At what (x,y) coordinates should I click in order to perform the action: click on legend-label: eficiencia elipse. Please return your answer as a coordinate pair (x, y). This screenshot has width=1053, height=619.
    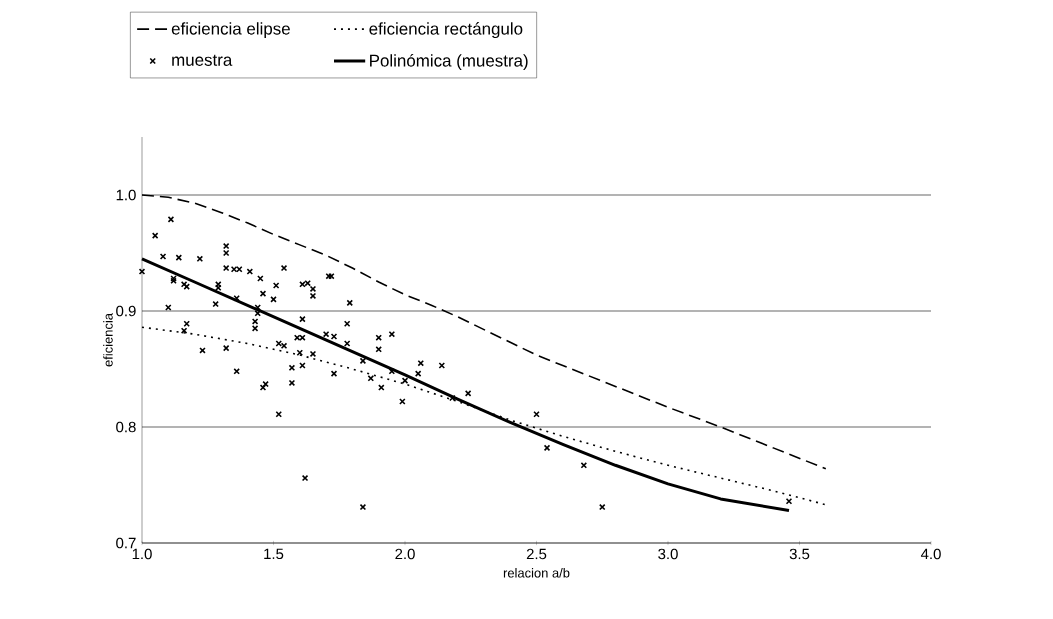
    Looking at the image, I should click on (230, 30).